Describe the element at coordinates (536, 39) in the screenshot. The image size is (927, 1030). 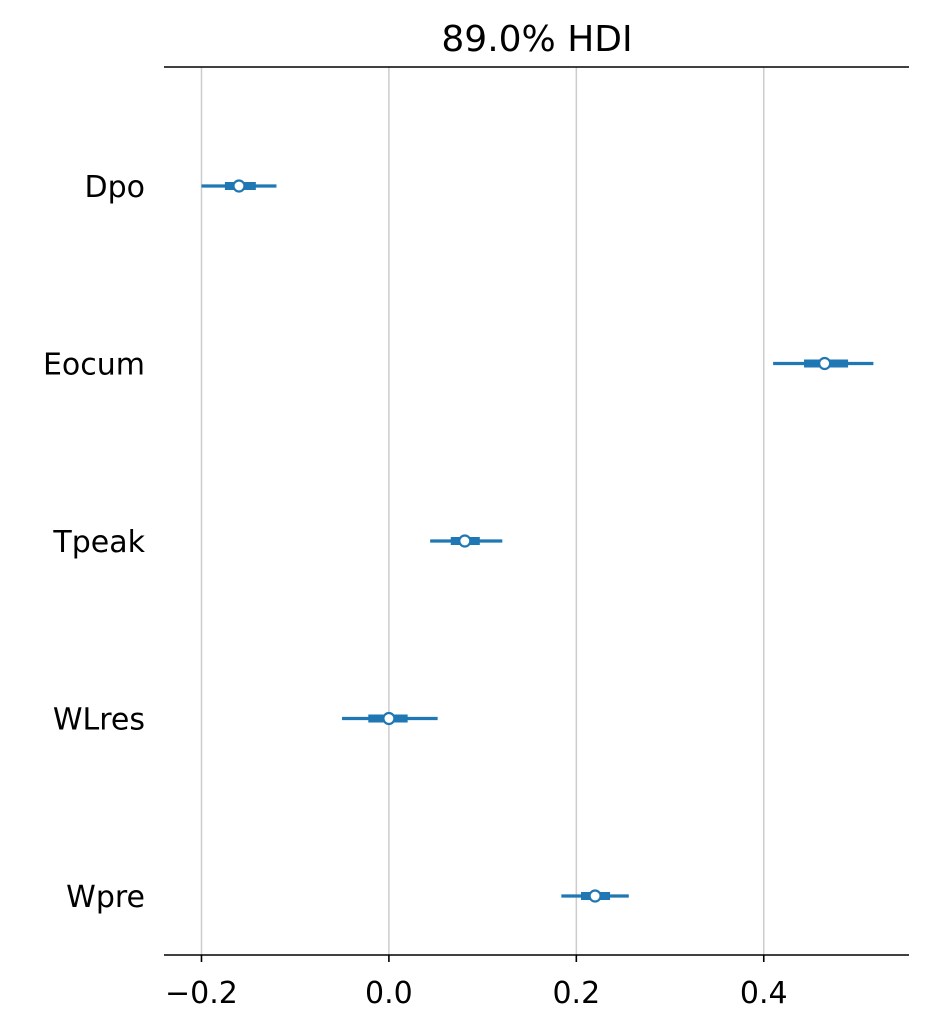
I see `chart-title: 89.0% HDI` at that location.